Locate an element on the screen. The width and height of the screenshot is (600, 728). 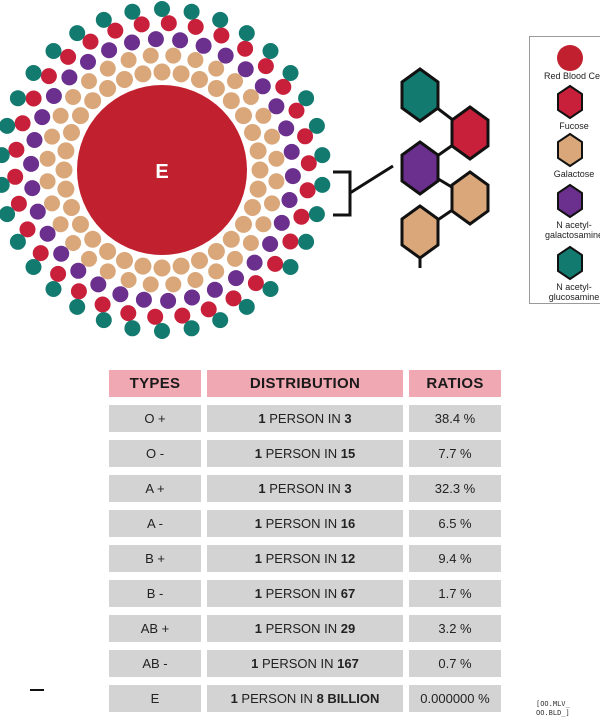
cell-ratio: 0.7 % is located at coordinates (455, 663).